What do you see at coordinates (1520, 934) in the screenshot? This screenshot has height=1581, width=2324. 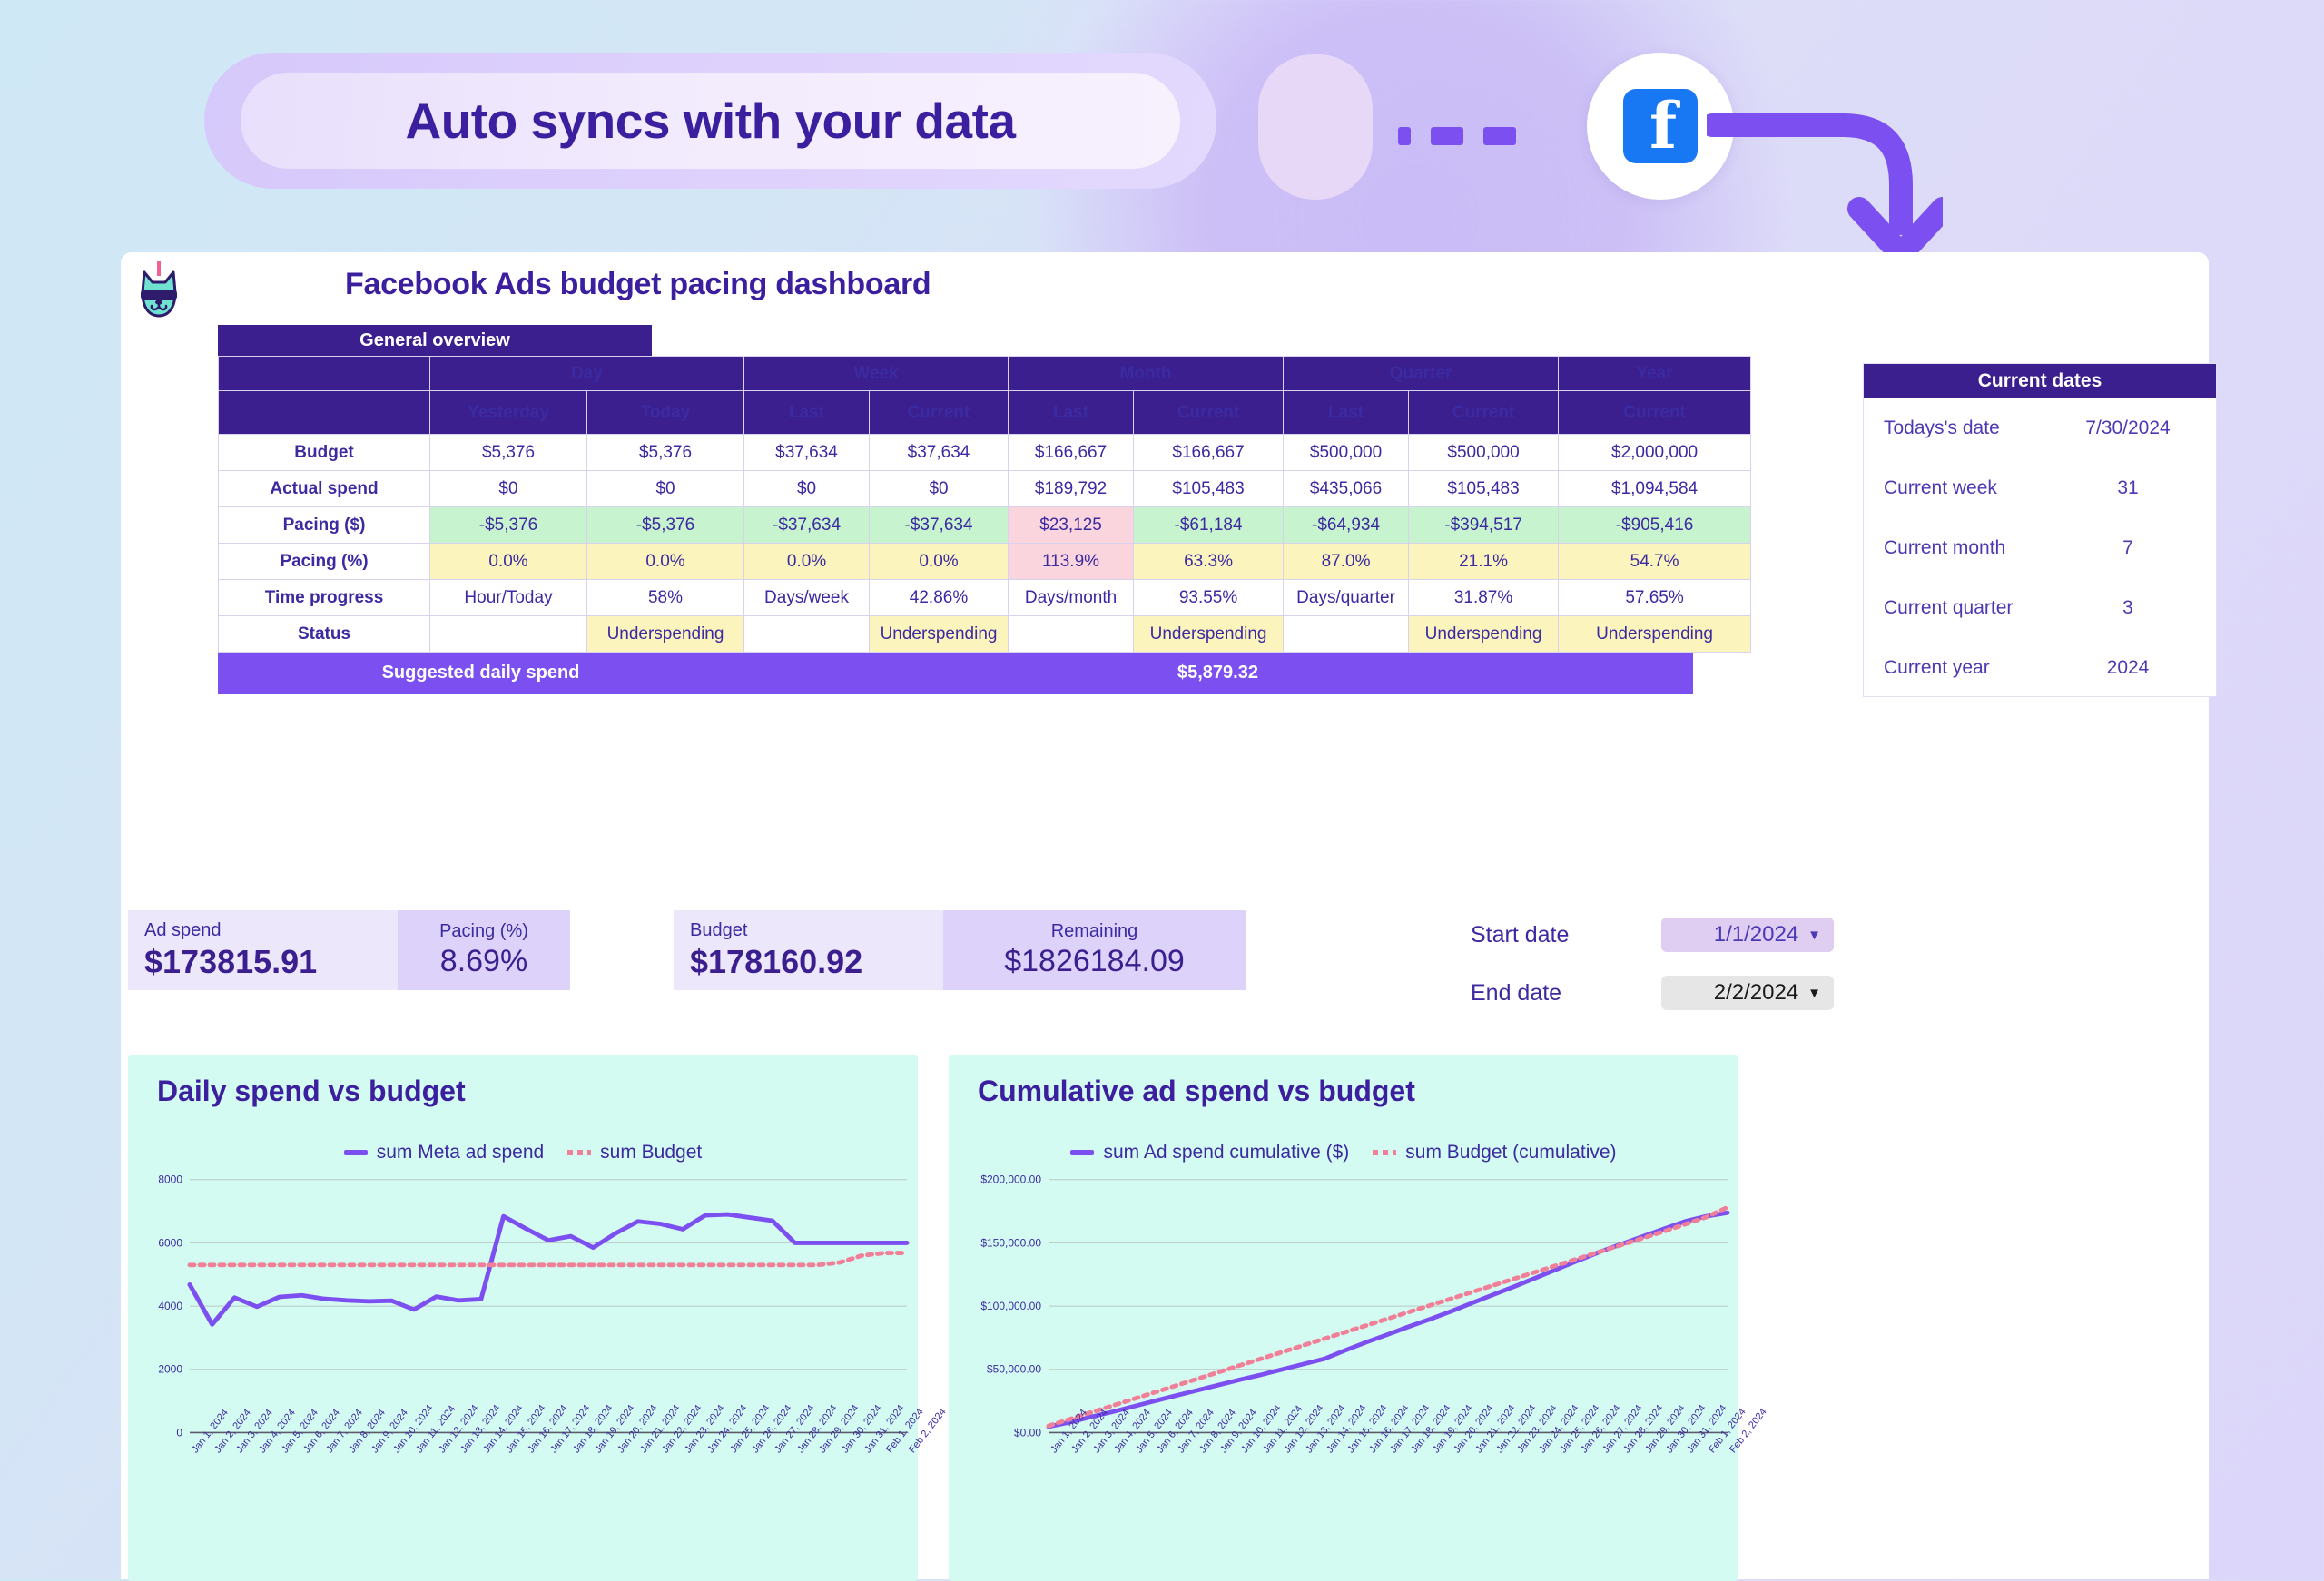 I see `start-date-label: Start date` at bounding box center [1520, 934].